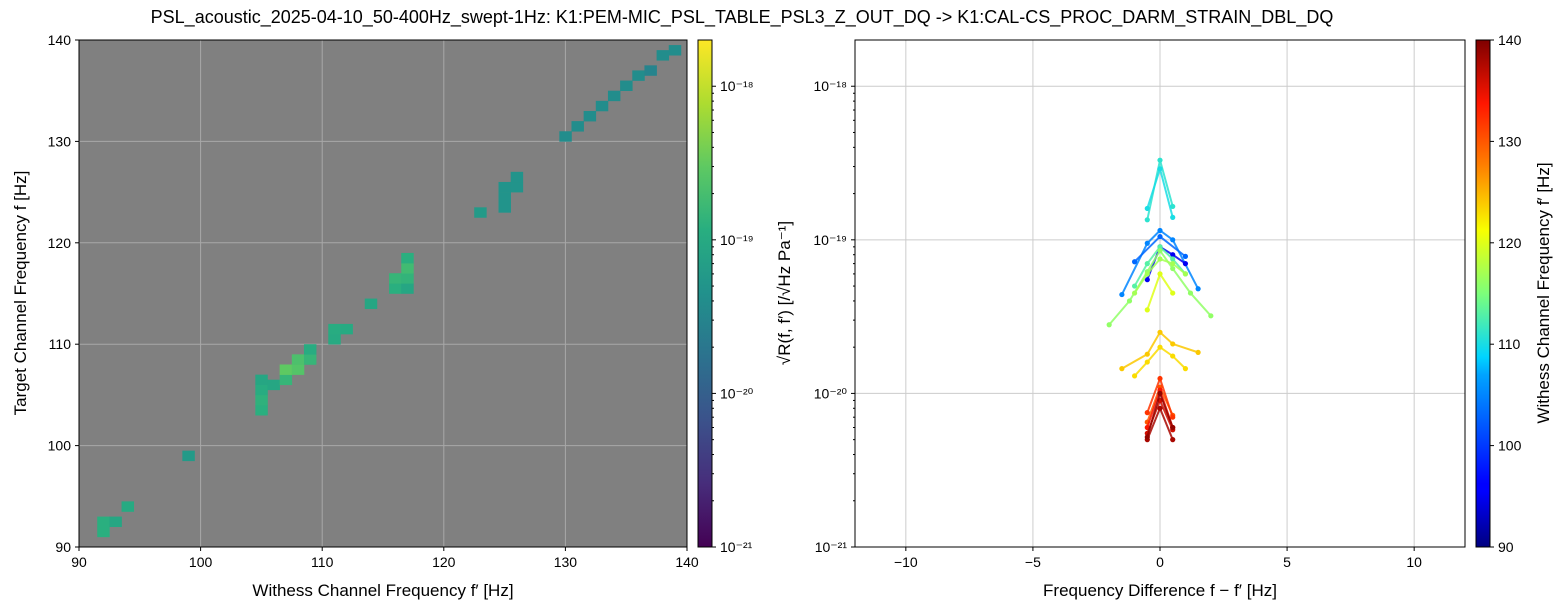 The width and height of the screenshot is (1568, 614). I want to click on heatmap-y-tick-label: 120, so click(60, 243).